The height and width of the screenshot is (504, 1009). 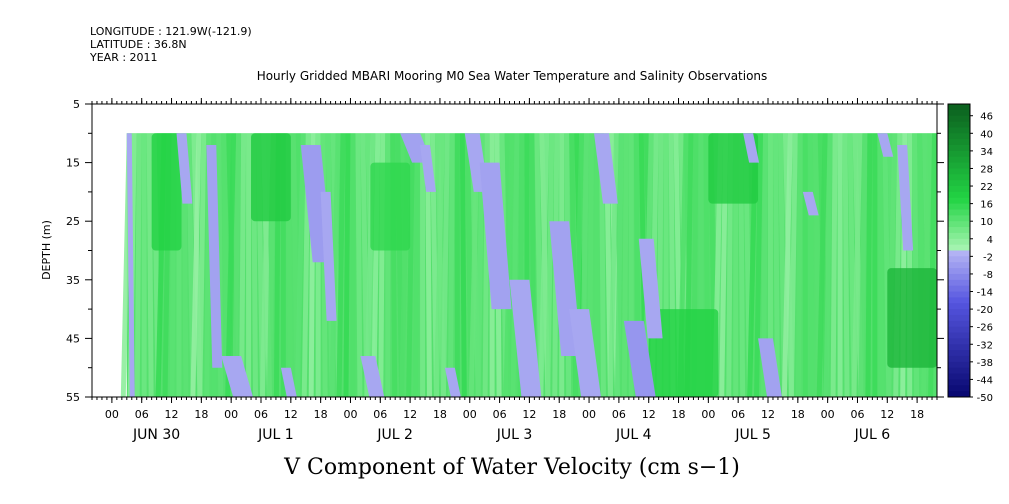 What do you see at coordinates (986, 169) in the screenshot?
I see `colorbar-label: 28` at bounding box center [986, 169].